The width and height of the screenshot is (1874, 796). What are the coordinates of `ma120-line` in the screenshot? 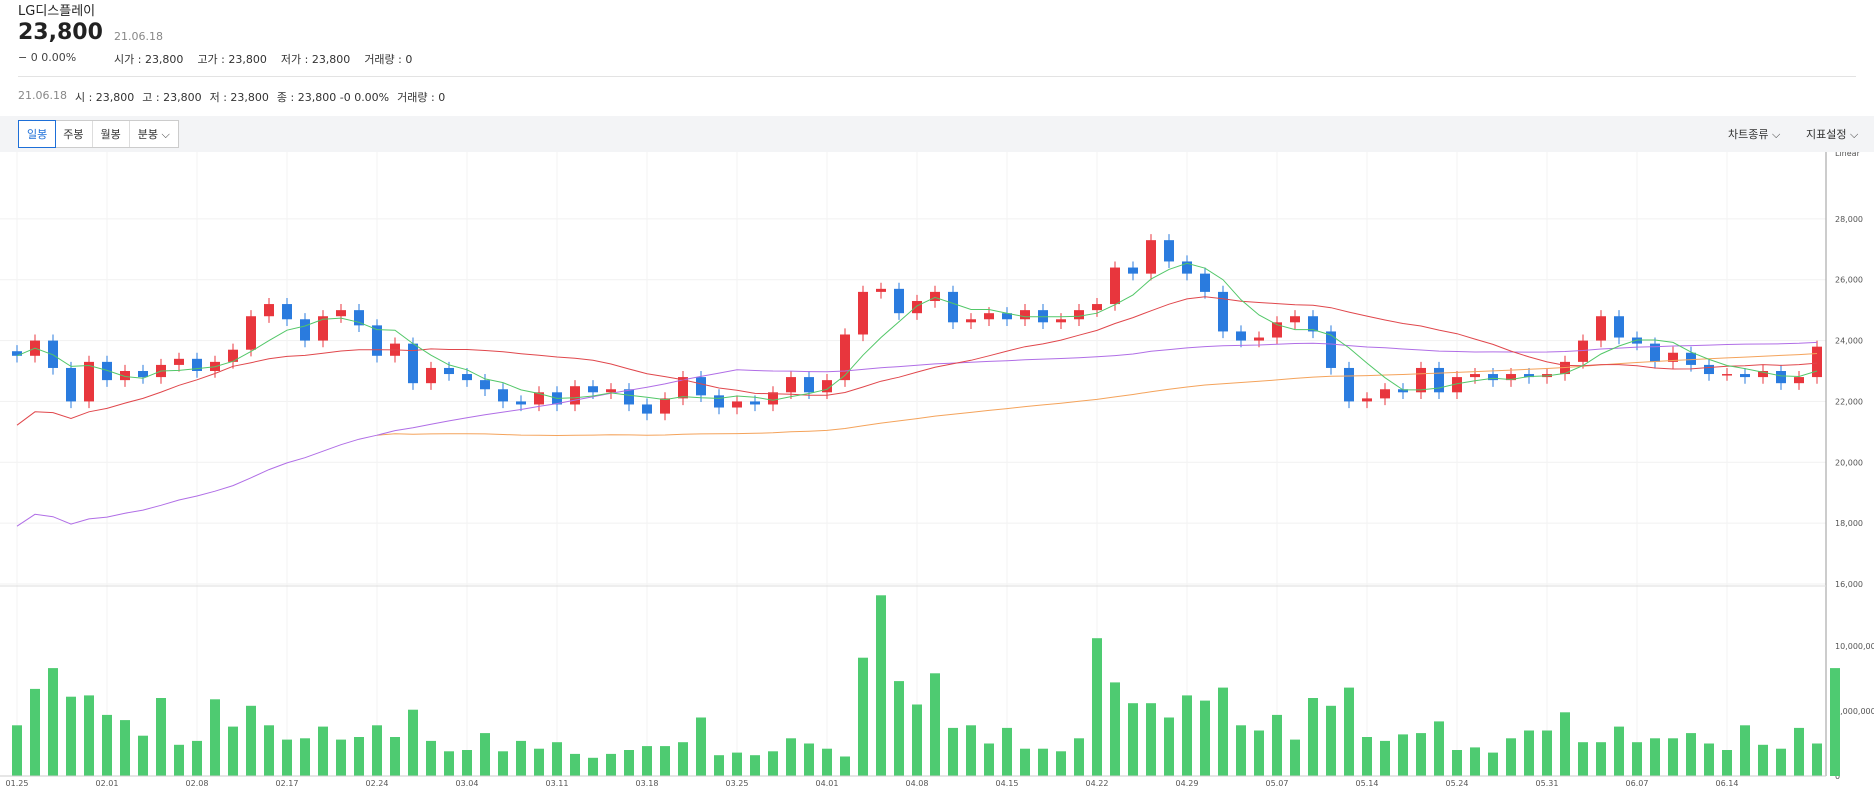 It's located at (1097, 395).